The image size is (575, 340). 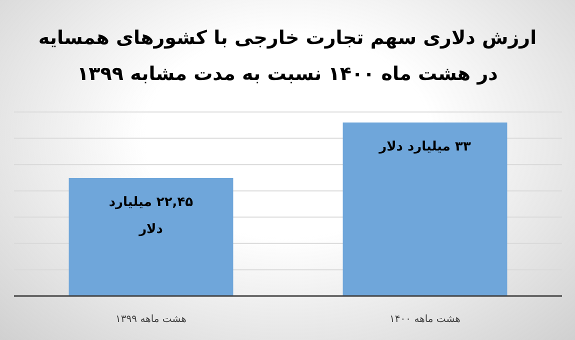 I want to click on x-tick-label: هشت ماهه ۱۳۹۹, so click(x=151, y=319).